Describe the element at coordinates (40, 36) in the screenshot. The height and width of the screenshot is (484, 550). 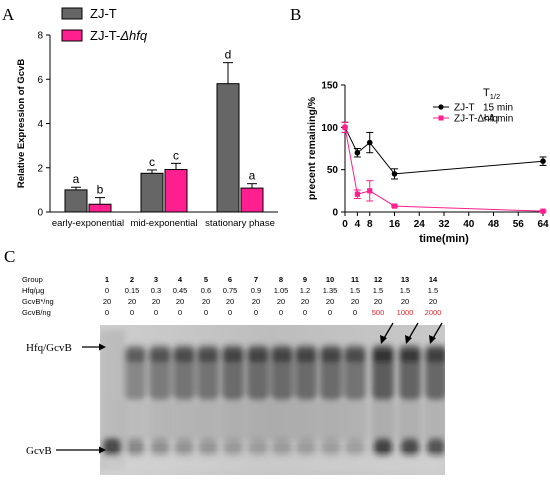
I see `y-tick-label-a: 8` at that location.